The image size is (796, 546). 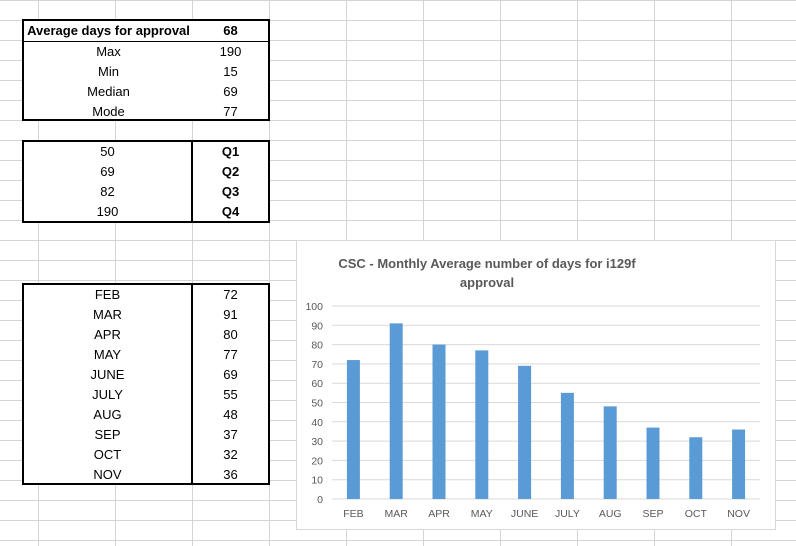 What do you see at coordinates (610, 452) in the screenshot?
I see `bar-aug` at bounding box center [610, 452].